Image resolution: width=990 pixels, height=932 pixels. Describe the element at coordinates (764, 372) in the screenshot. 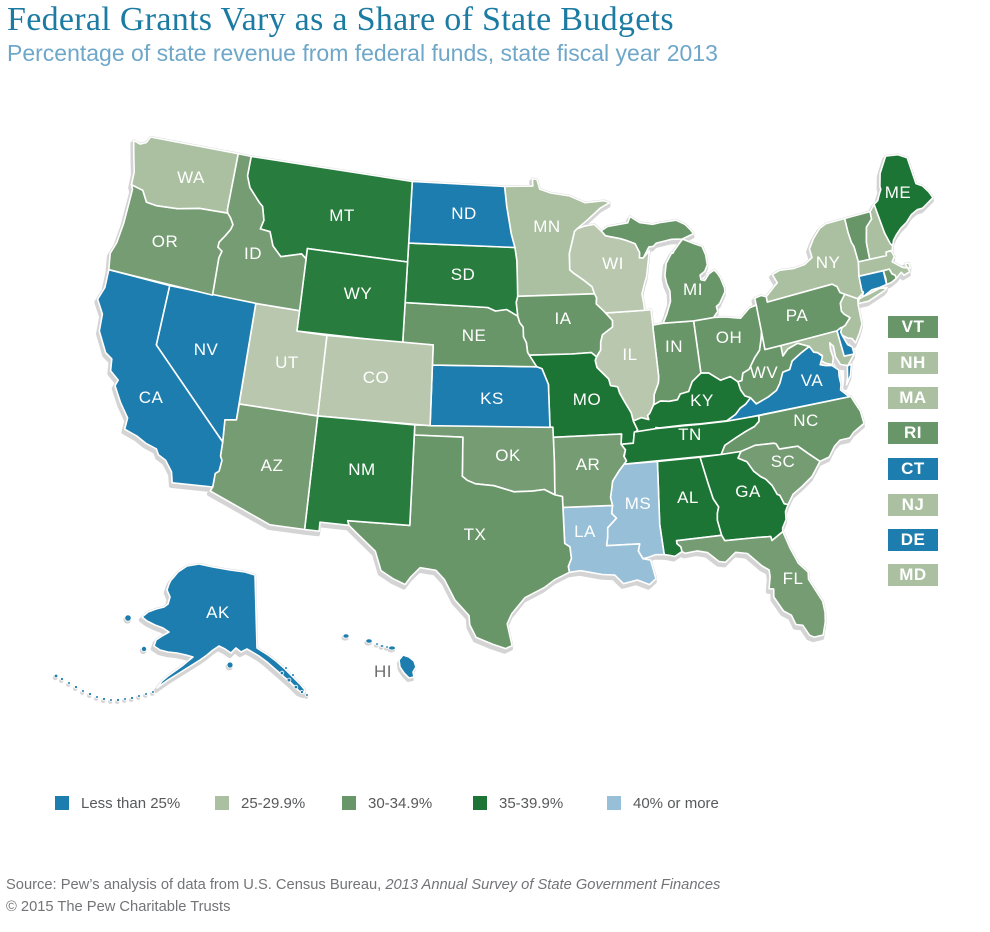

I see `svg-text: WV` at that location.